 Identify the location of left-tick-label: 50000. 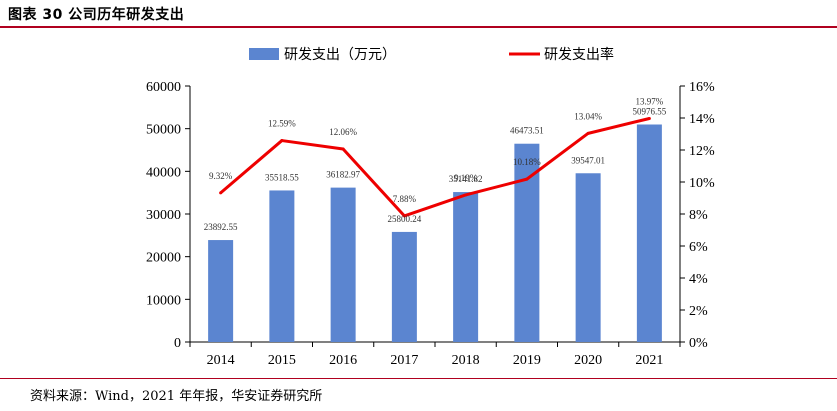
(163, 130).